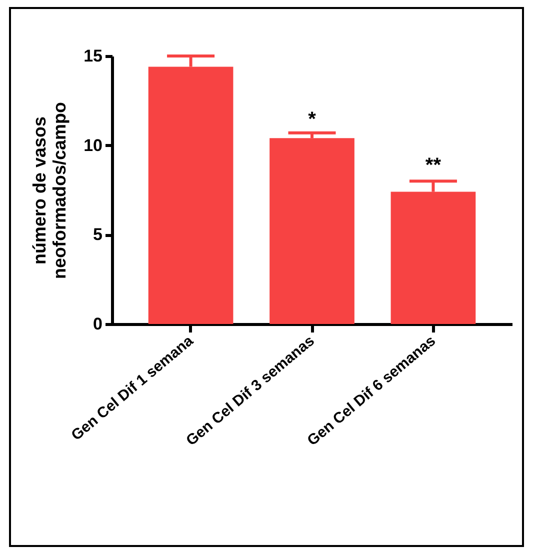  I want to click on y-tick-label: 10, so click(93, 145).